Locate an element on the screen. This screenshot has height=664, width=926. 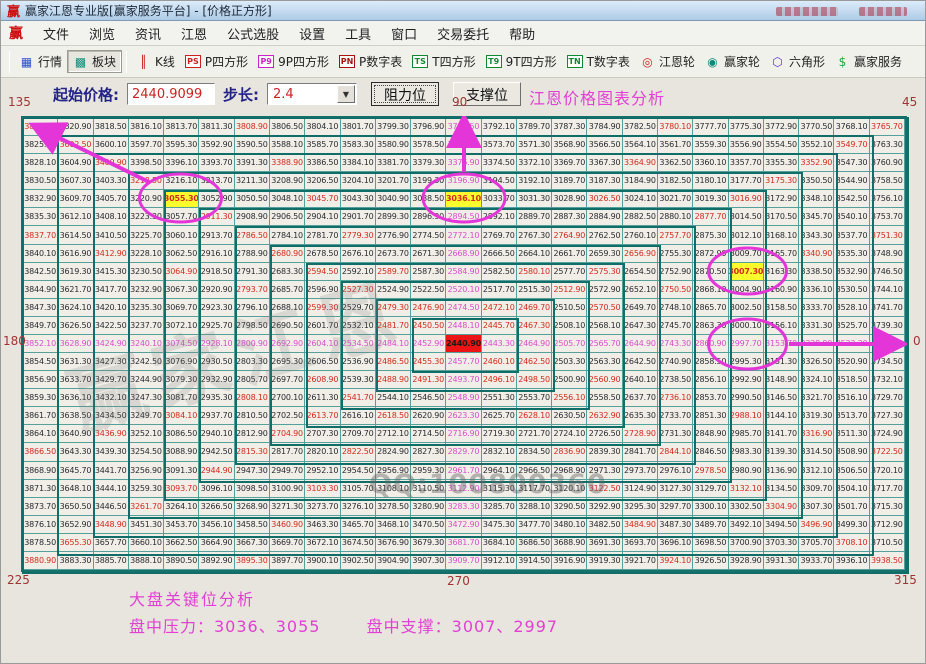
gann-cell: 3619.30 is located at coordinates (76, 271).